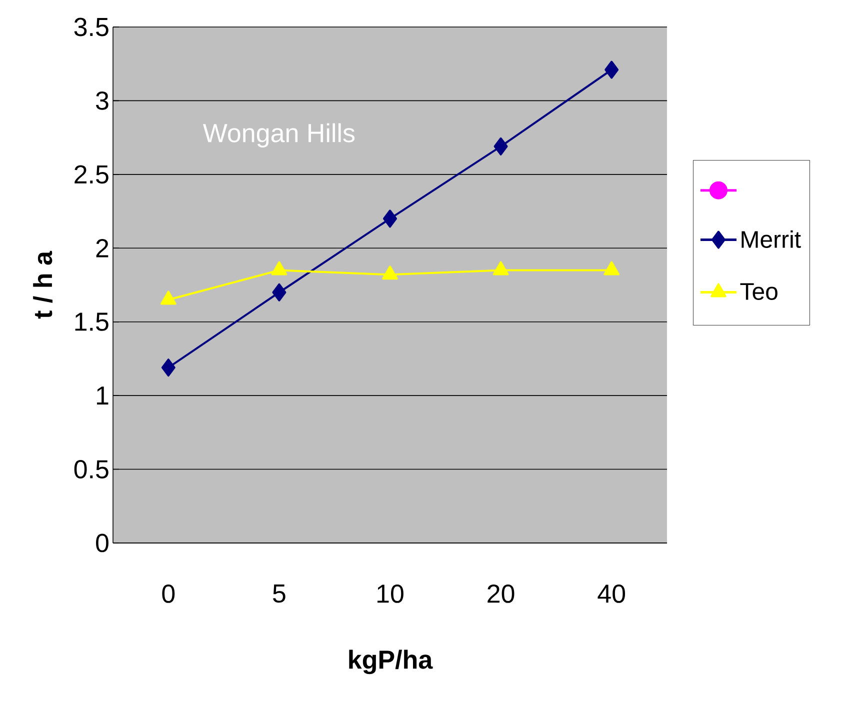  I want to click on annotation: Wongan Hills, so click(278, 135).